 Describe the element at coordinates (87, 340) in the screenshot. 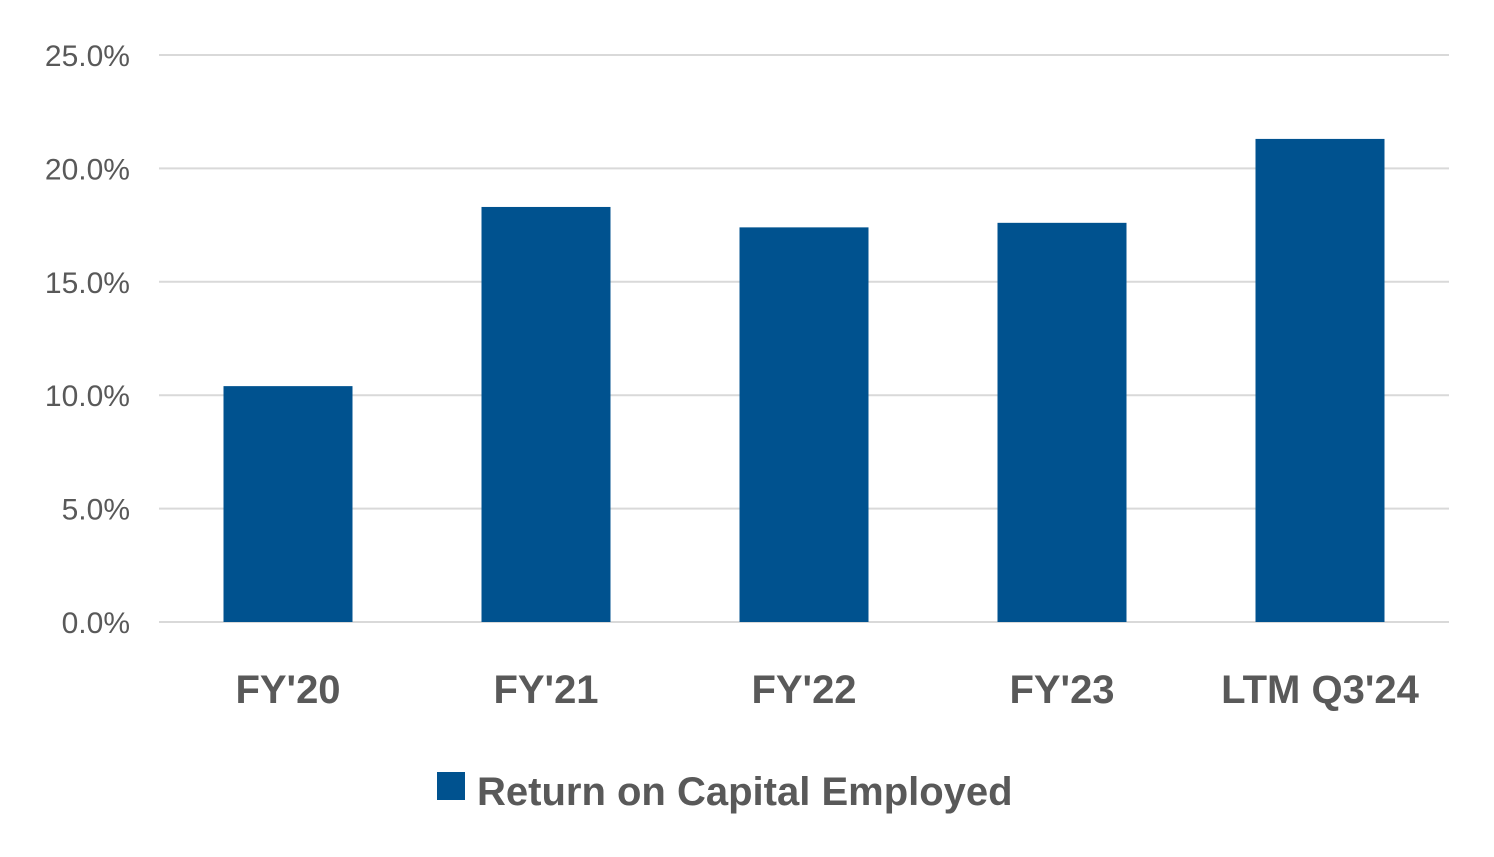

I see `y-axis-tick-labels: 0.0% 5.0% 10.0% 15.0% 20.0% 25.0%` at that location.